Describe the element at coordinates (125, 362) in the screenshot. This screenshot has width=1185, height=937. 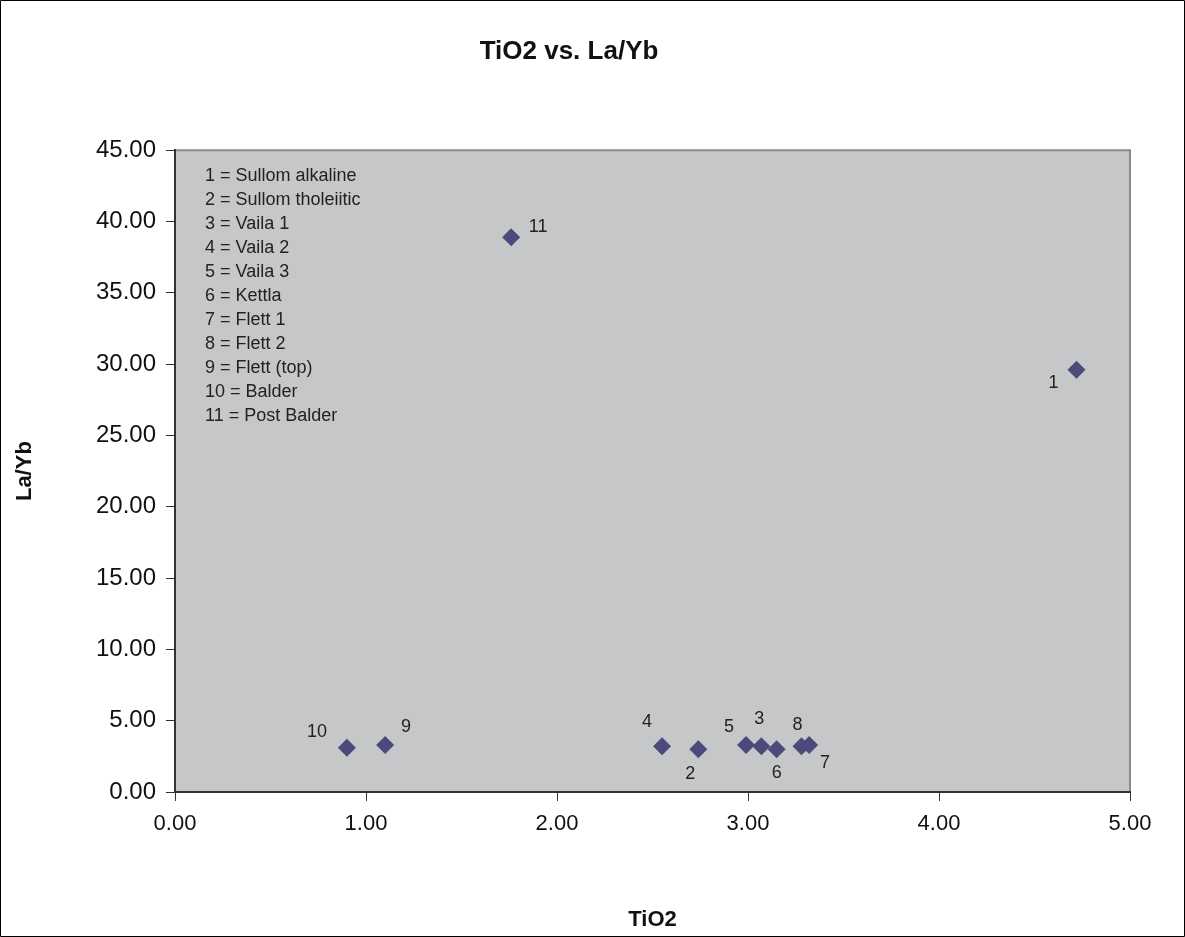
I see `y-tick-label: 30.00` at that location.